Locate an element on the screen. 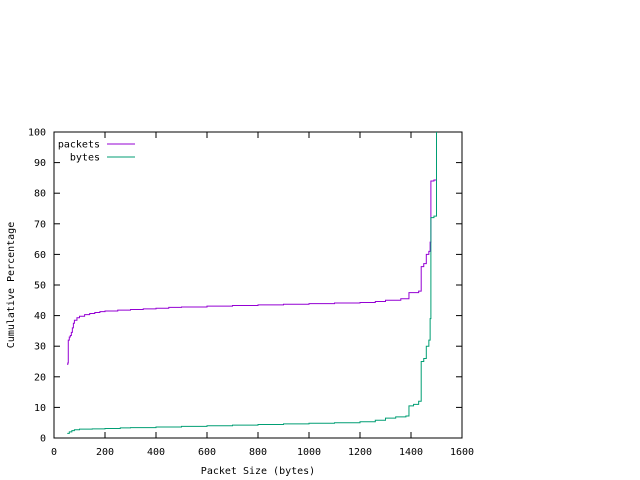 This screenshot has width=640, height=480. x-tick-label: 1000 is located at coordinates (309, 452).